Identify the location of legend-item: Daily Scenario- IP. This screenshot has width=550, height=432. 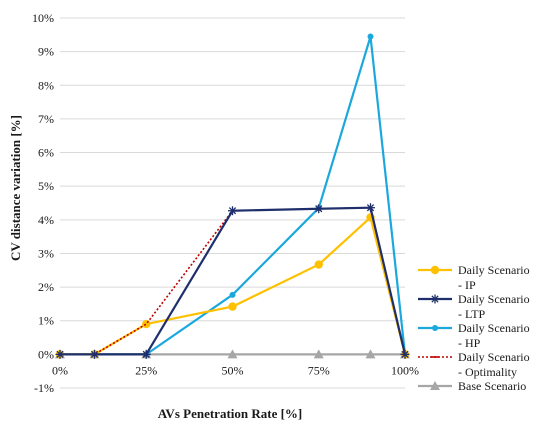
(474, 277).